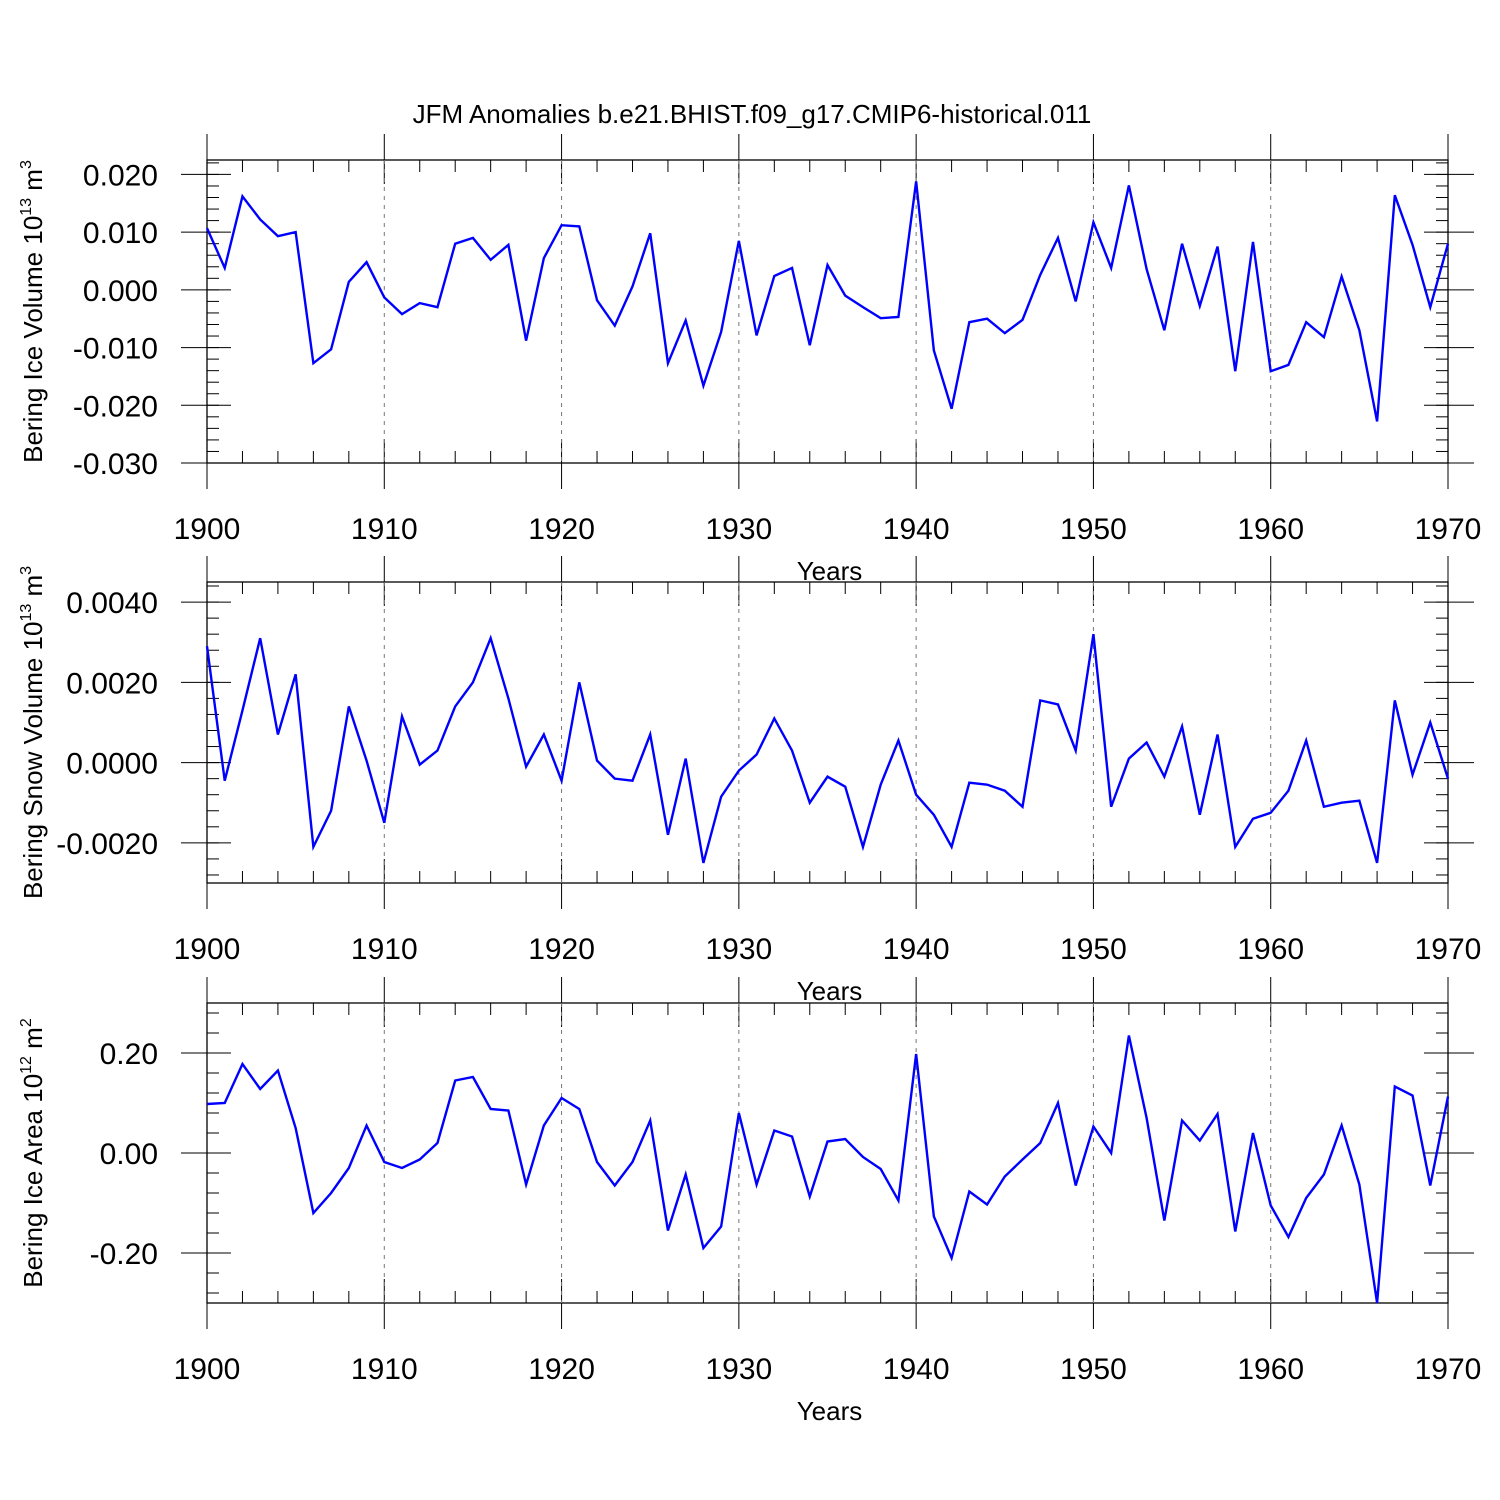 The image size is (1500, 1500). Describe the element at coordinates (124, 1254) in the screenshot. I see `y-tick-label: -0.20` at that location.